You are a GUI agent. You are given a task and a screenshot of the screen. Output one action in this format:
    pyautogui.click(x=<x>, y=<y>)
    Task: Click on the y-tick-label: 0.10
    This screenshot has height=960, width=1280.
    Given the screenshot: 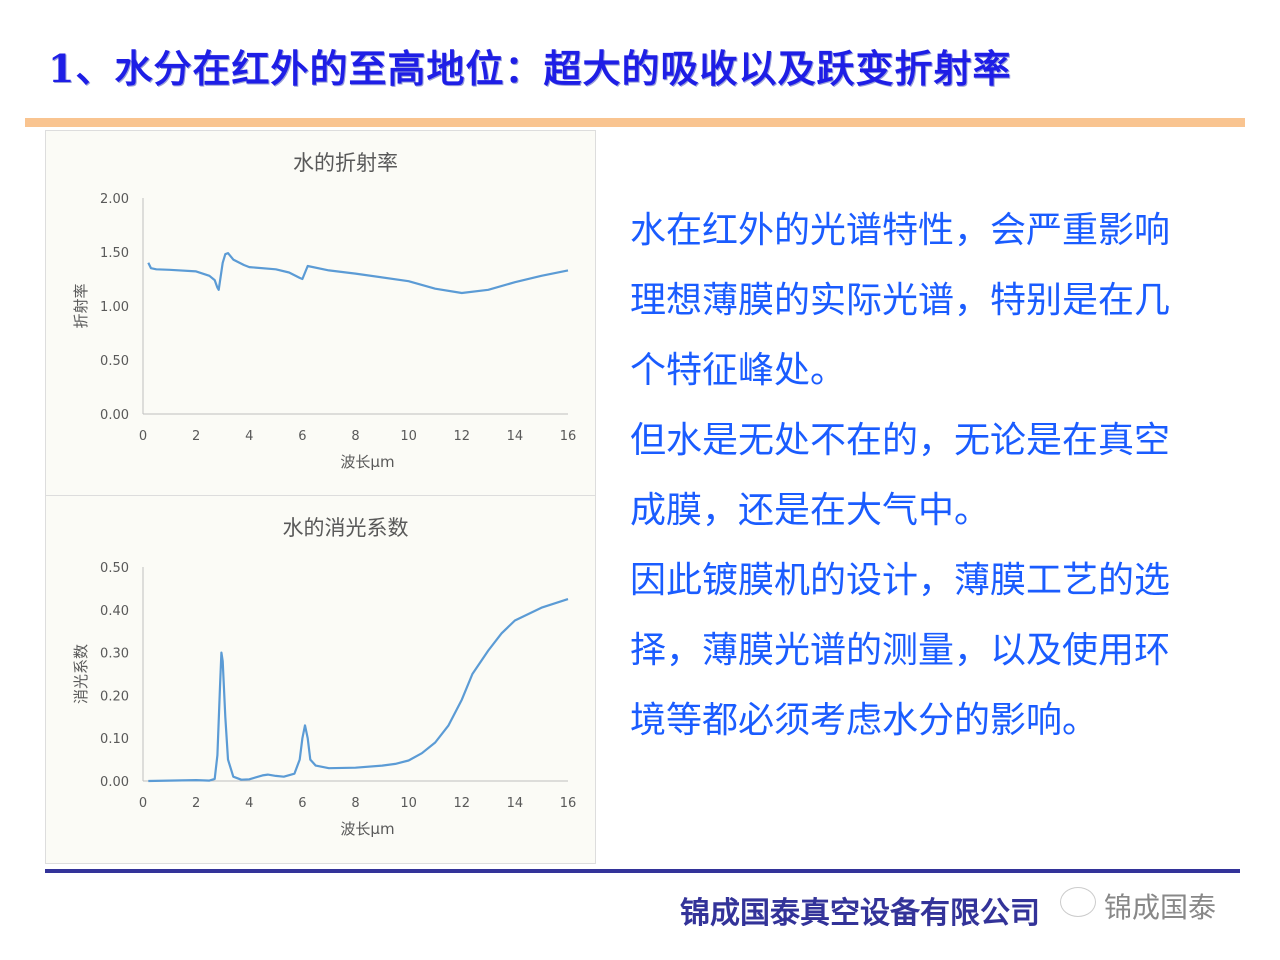 What is the action you would take?
    pyautogui.click(x=114, y=739)
    